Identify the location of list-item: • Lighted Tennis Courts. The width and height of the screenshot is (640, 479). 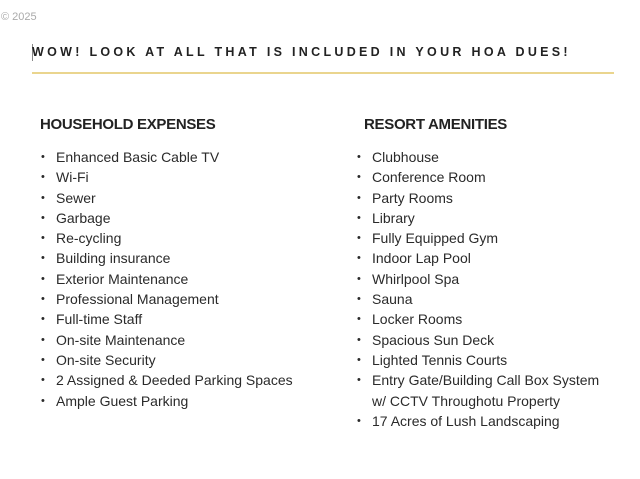
(489, 360).